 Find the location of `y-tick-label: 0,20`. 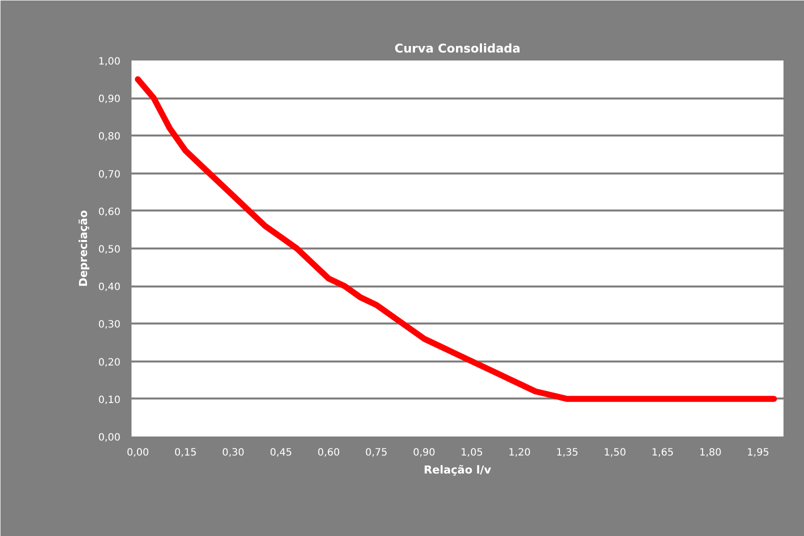

y-tick-label: 0,20 is located at coordinates (109, 362).